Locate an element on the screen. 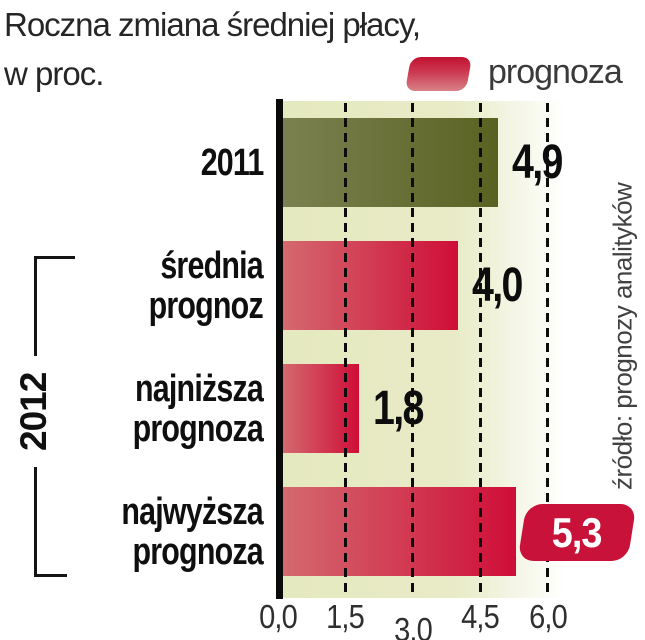  x-tick-label-1,5: 1,5 is located at coordinates (345, 616).